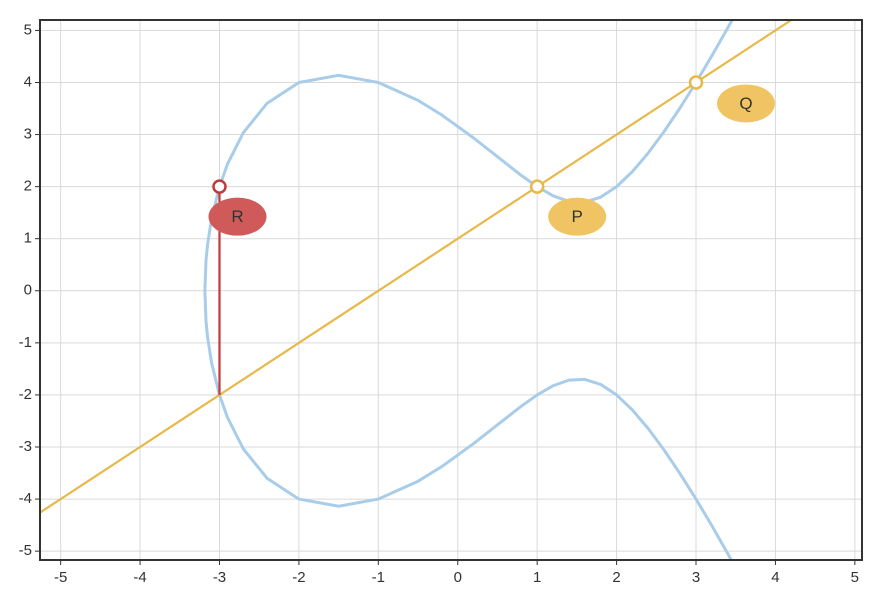  Describe the element at coordinates (25, 550) in the screenshot. I see `y-tick-label: -5` at that location.